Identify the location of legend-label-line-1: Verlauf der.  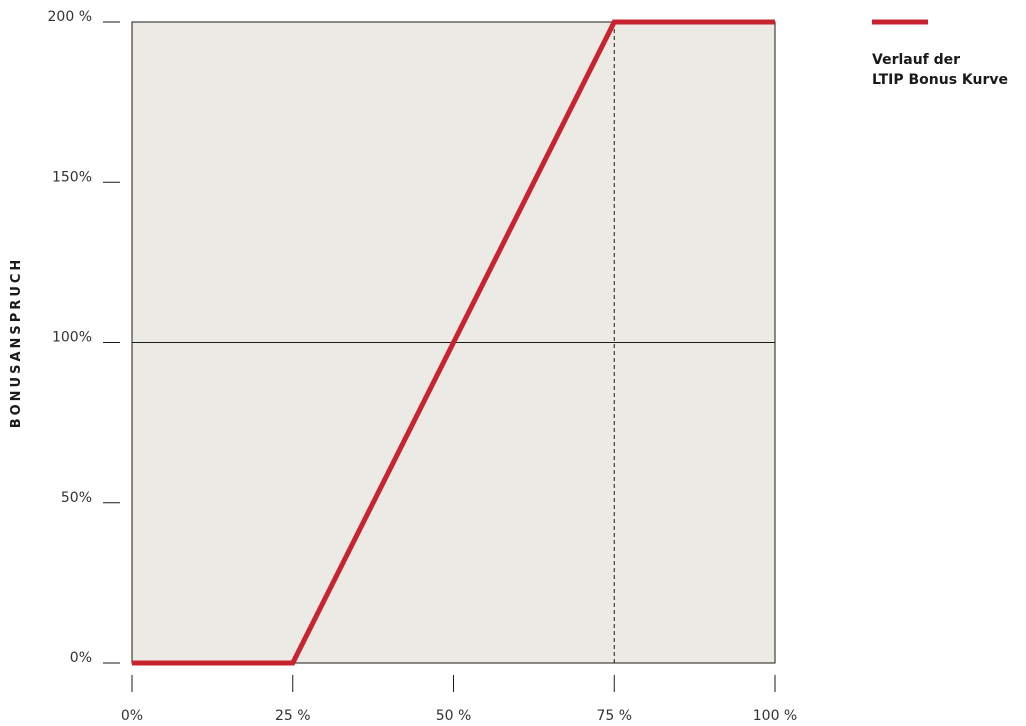
(916, 60).